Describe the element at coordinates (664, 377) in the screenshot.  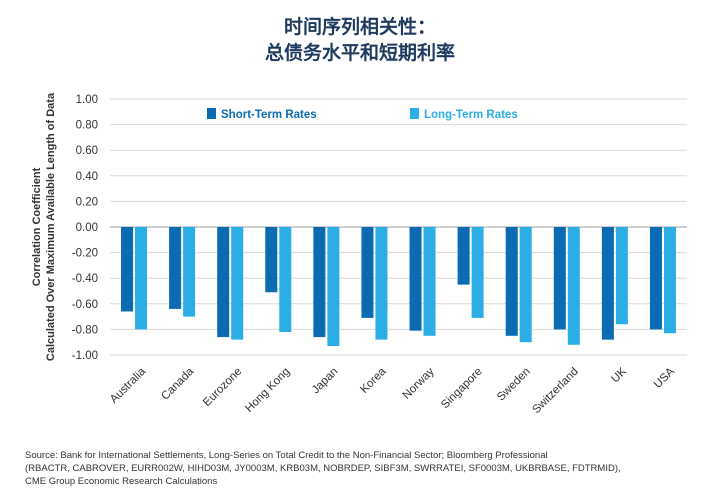
I see `x-tick-label: USA` at that location.